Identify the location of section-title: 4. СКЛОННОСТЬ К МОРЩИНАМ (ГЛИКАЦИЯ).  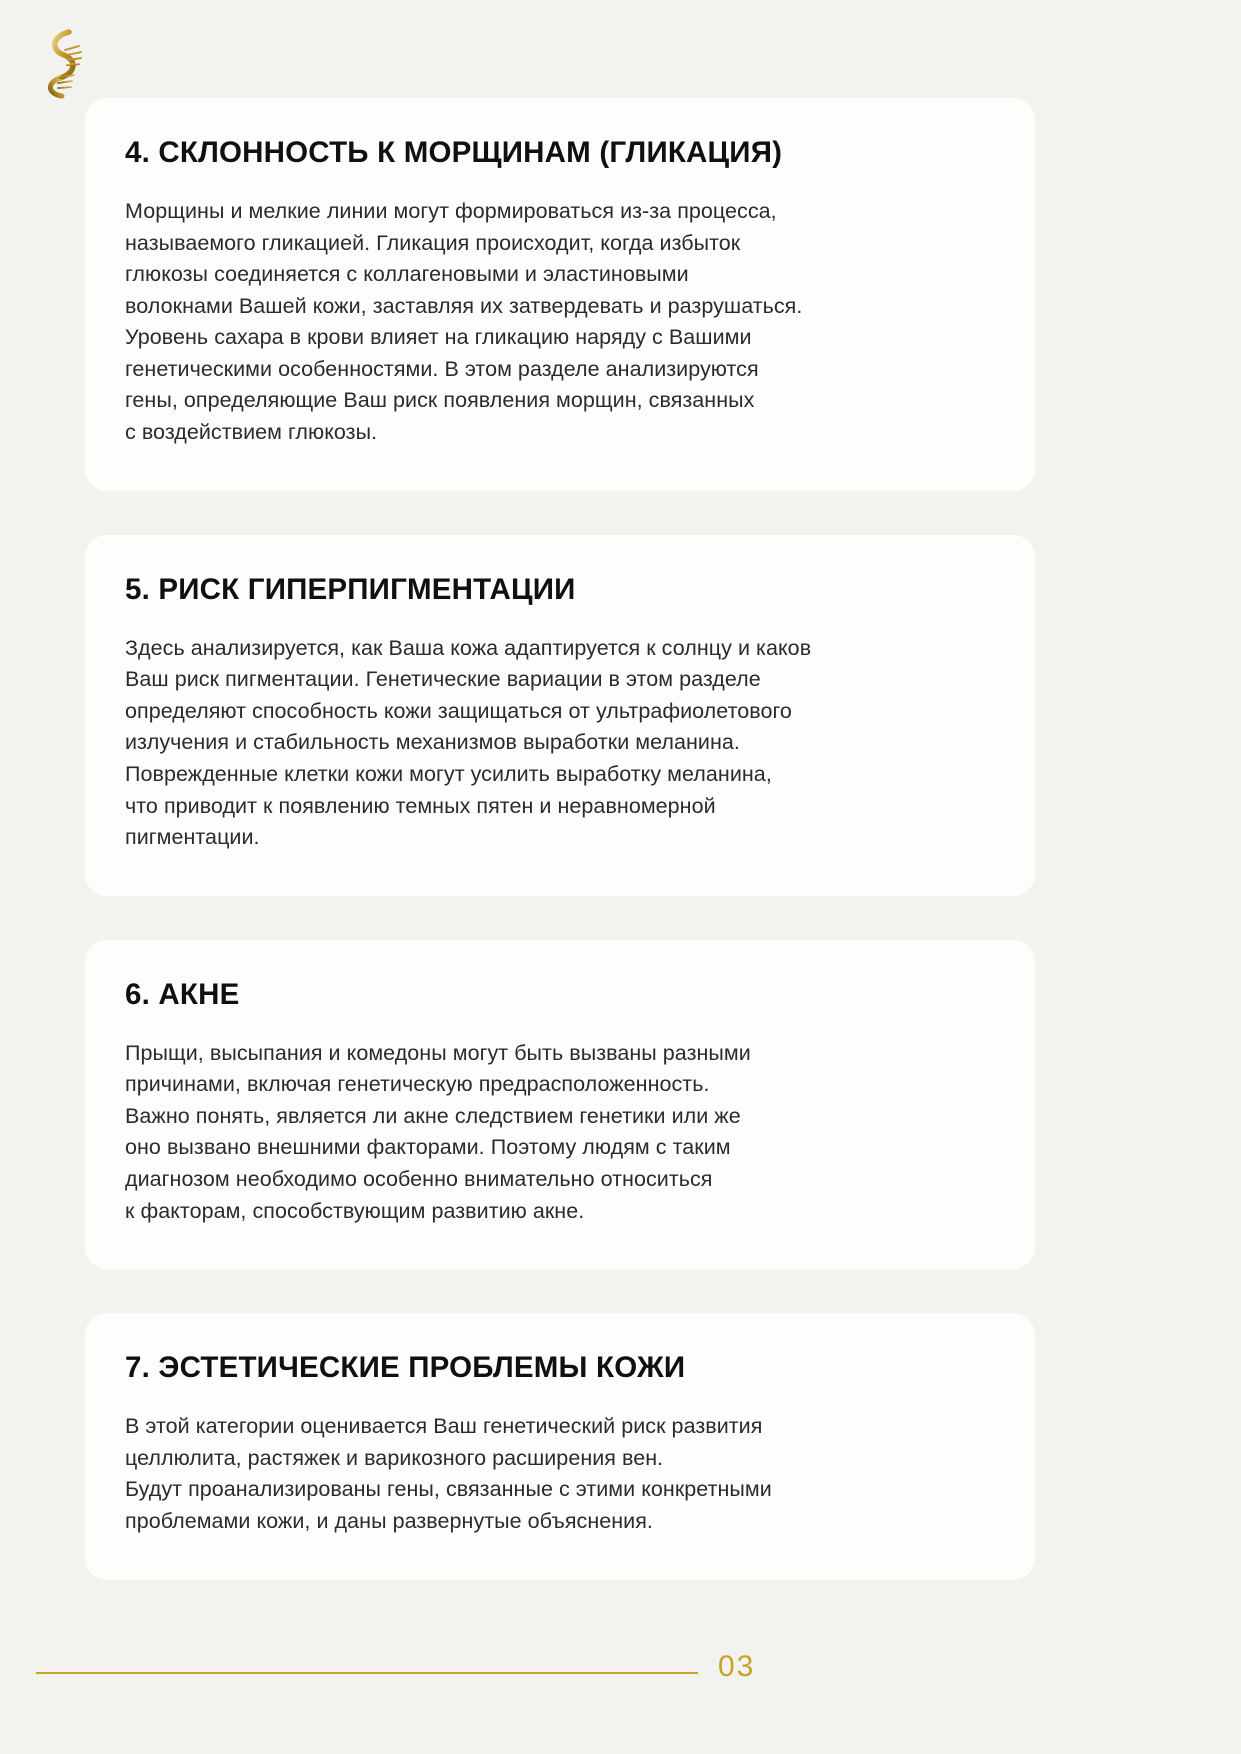
(454, 152).